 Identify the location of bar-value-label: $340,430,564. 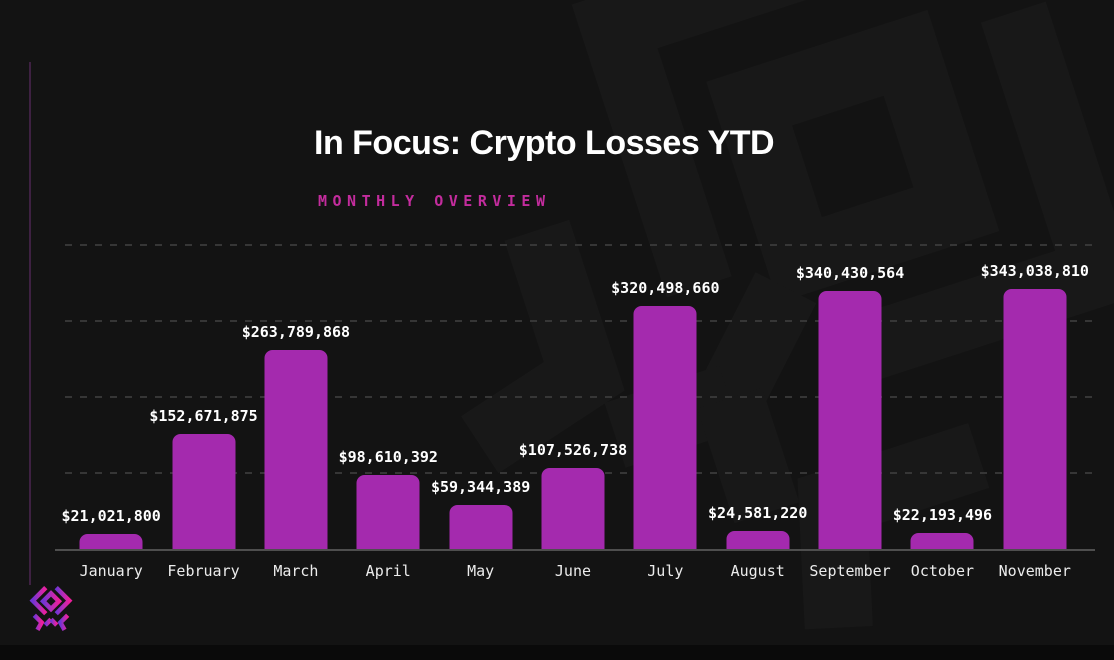
(850, 273).